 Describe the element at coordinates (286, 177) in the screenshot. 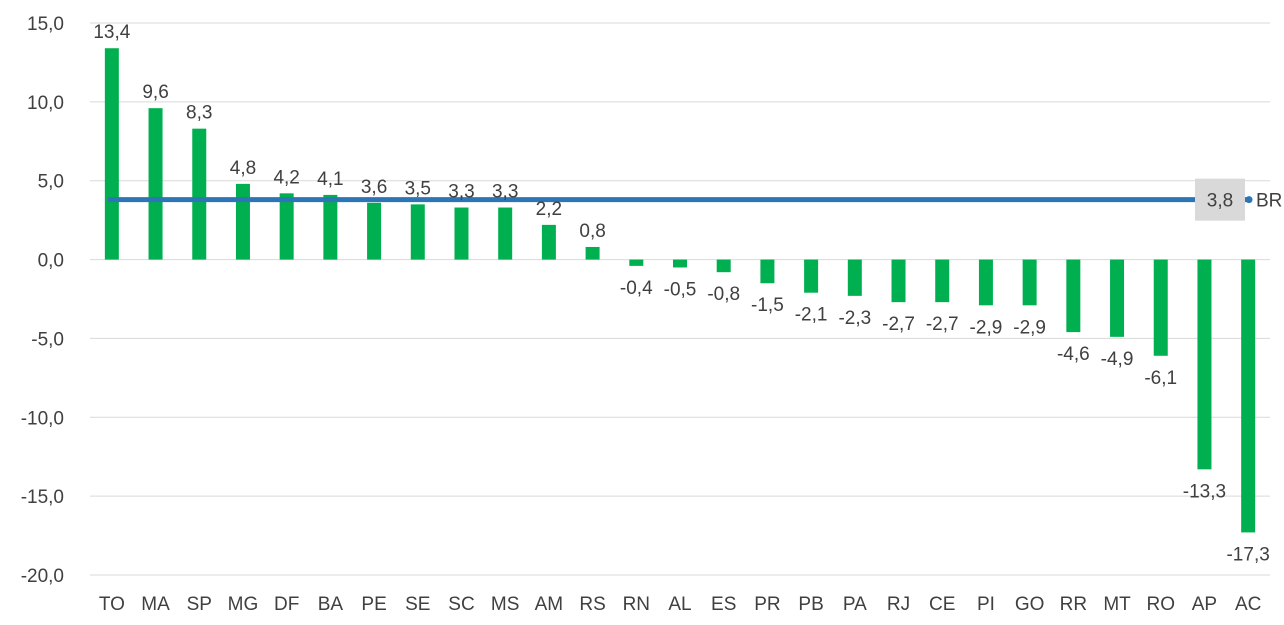

I see `data-label: 4,2` at that location.